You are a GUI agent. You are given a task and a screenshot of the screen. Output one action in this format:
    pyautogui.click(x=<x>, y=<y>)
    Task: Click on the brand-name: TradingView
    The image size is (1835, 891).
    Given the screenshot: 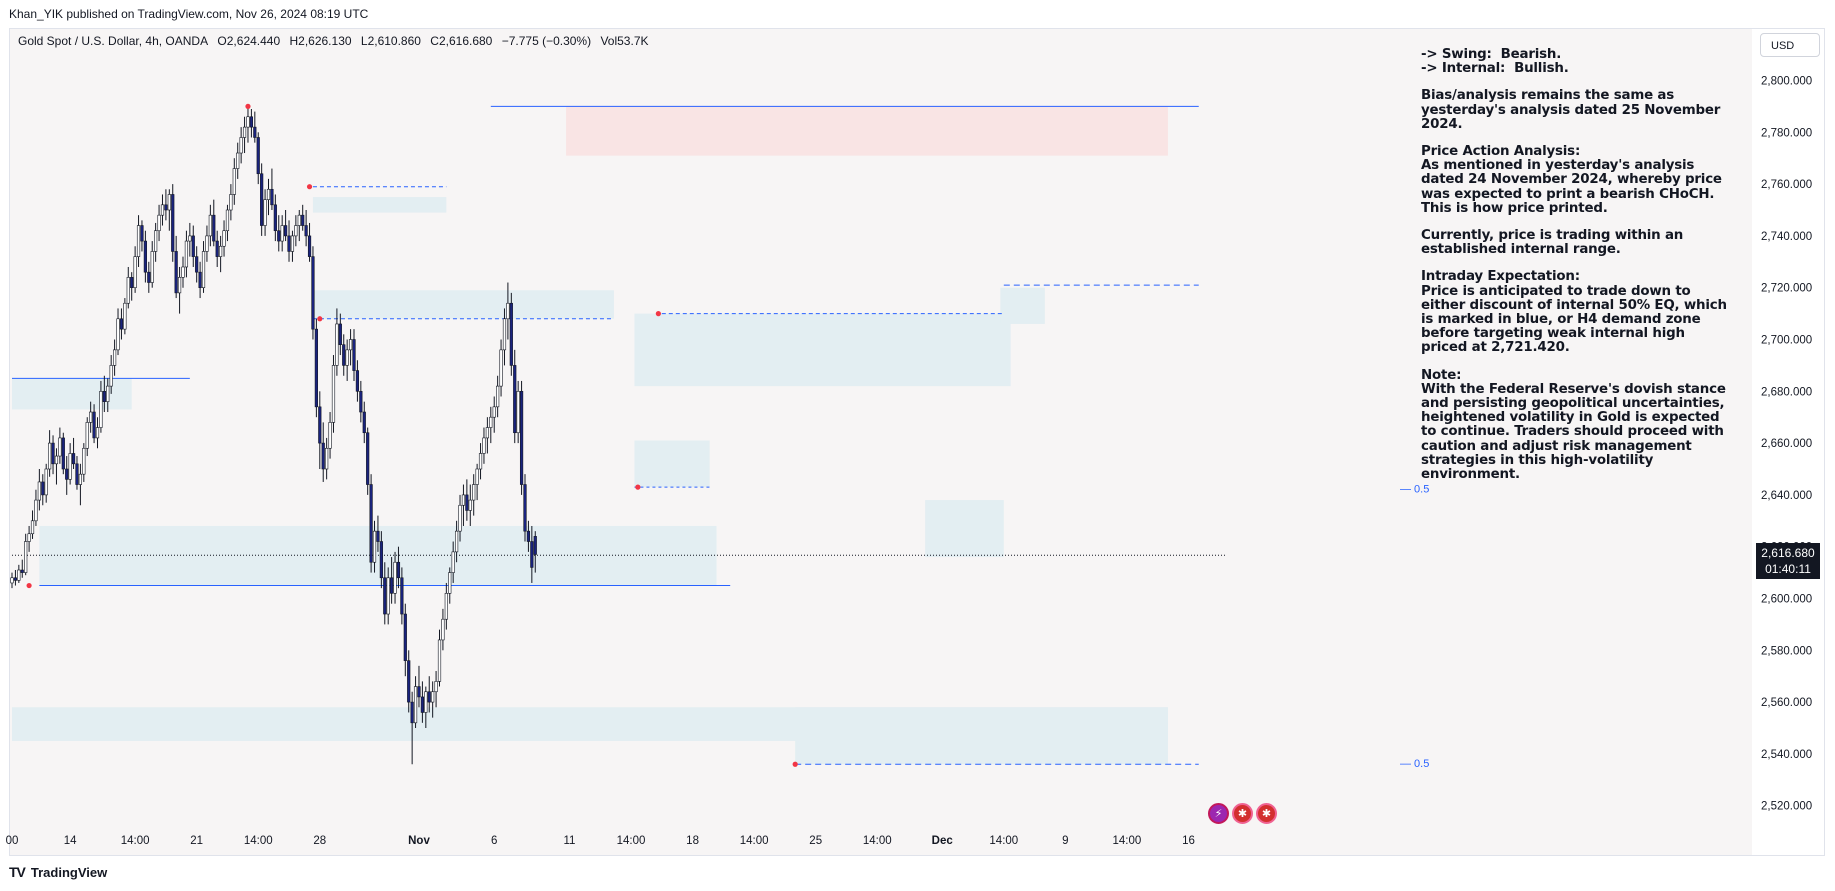 What is the action you would take?
    pyautogui.click(x=69, y=872)
    